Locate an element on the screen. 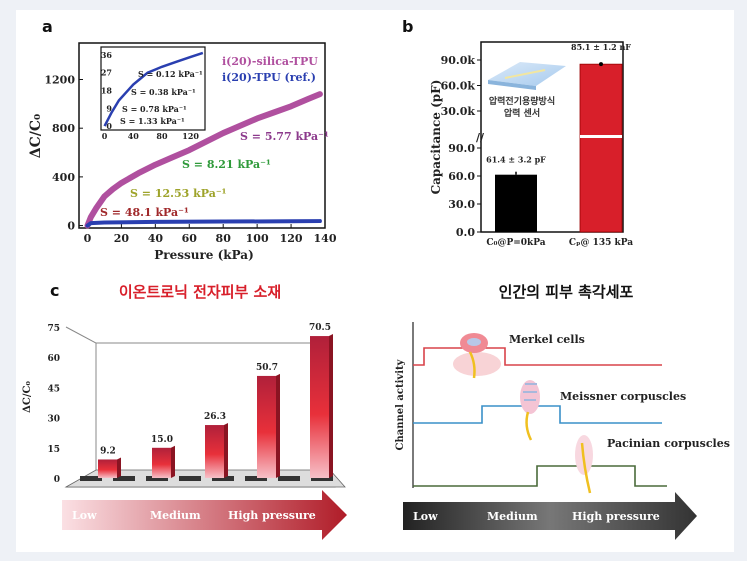 Image resolution: width=747 pixels, height=561 pixels. arrow-c-high: High pressure is located at coordinates (272, 515).